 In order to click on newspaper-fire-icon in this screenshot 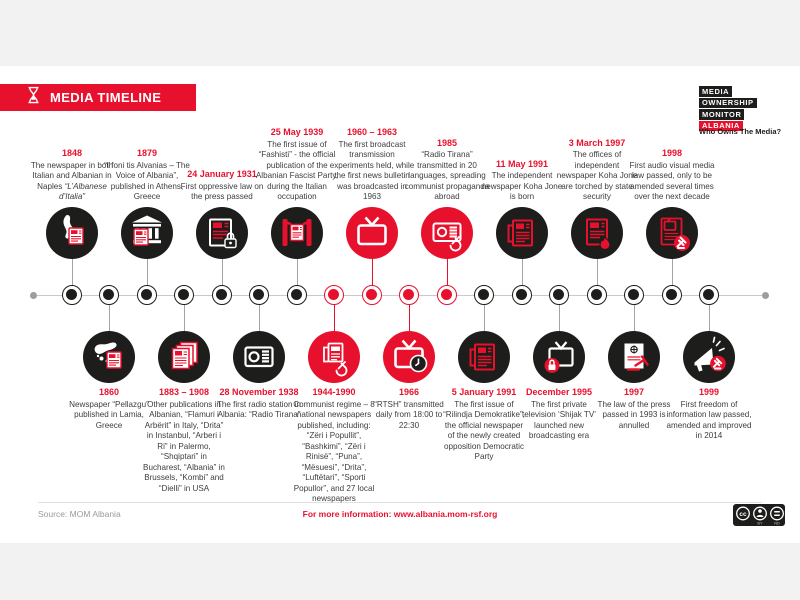, I will do `click(597, 233)`.